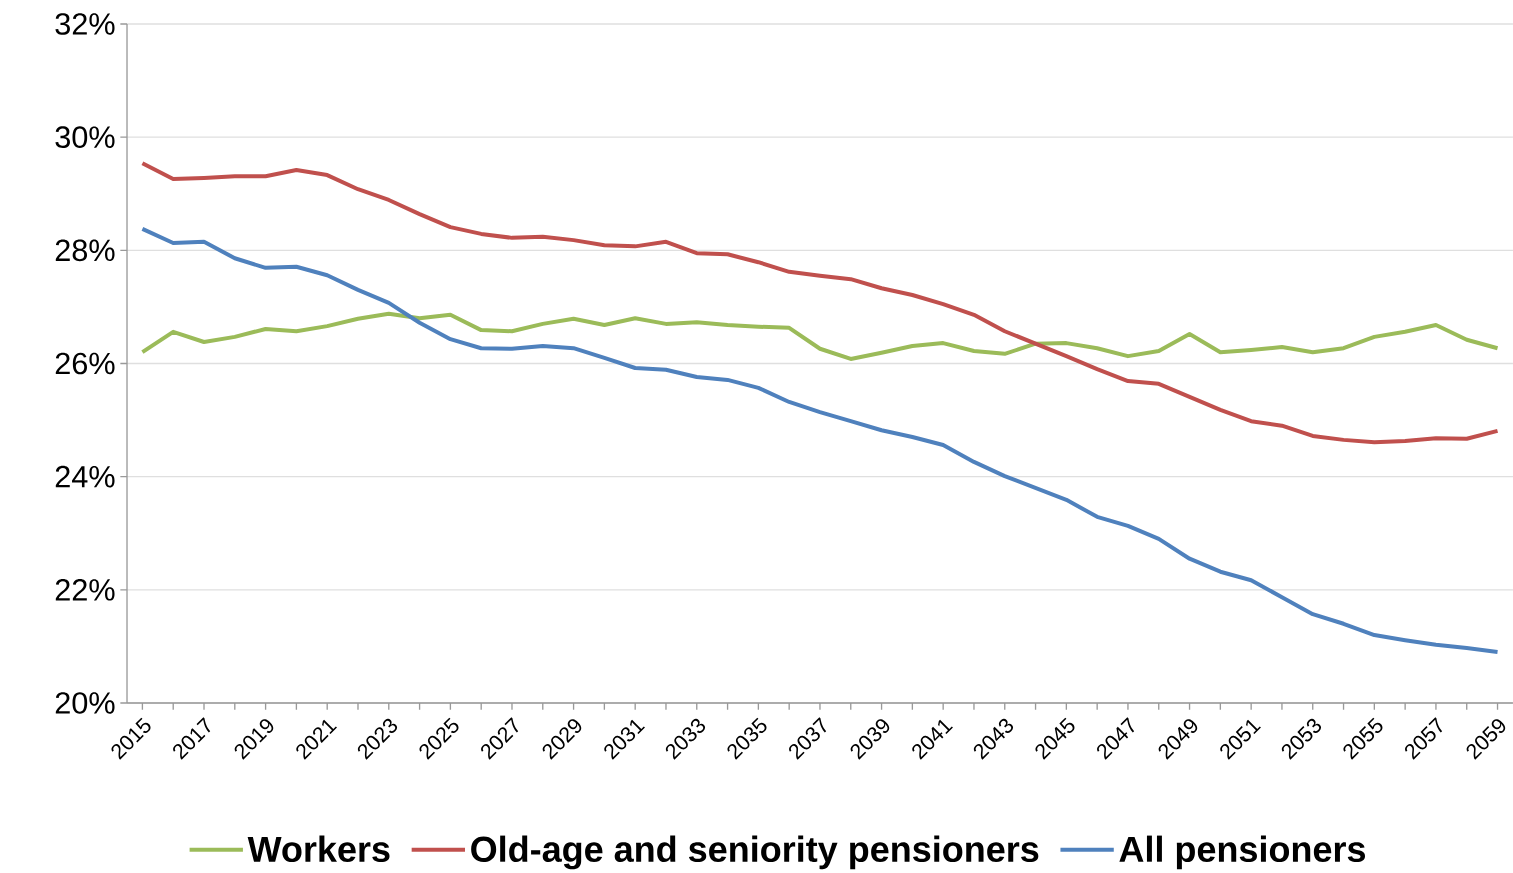 The height and width of the screenshot is (873, 1513). I want to click on y-tick-label: 24%, so click(85, 476).